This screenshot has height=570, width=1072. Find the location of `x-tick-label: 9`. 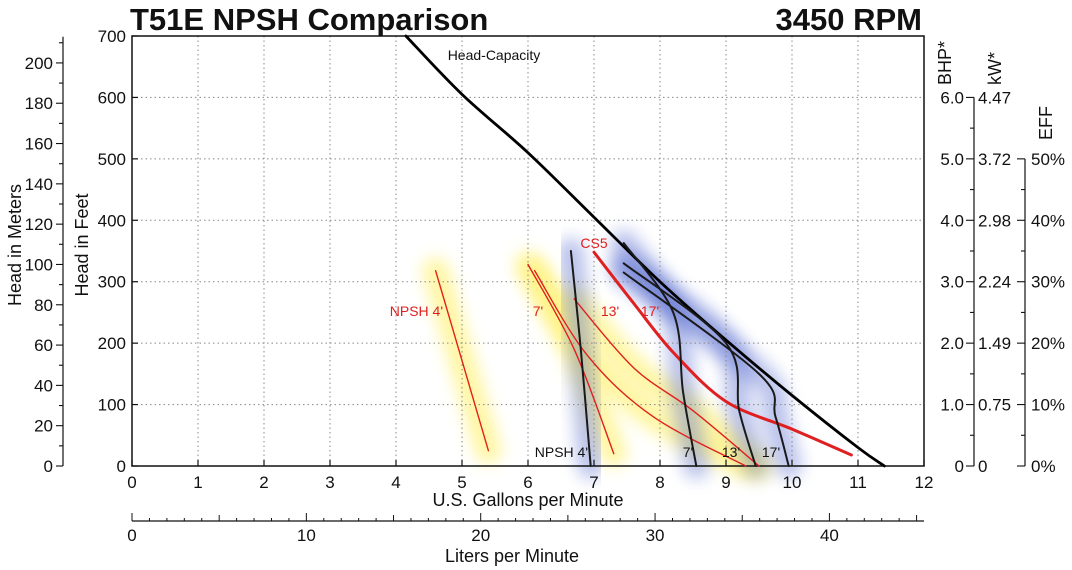

x-tick-label: 9 is located at coordinates (725, 482).